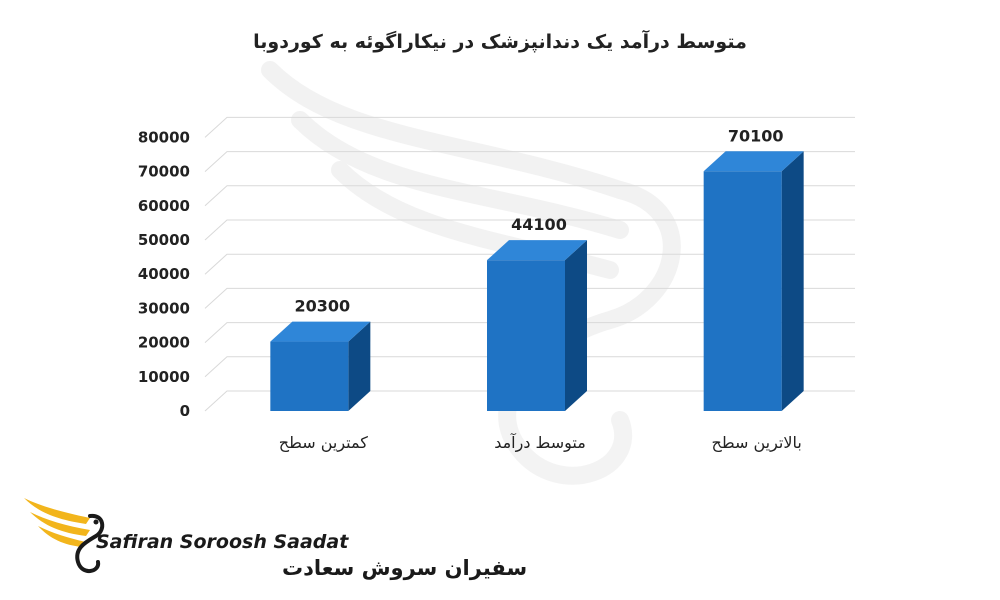  I want to click on y-tick-label: 40000, so click(164, 274).